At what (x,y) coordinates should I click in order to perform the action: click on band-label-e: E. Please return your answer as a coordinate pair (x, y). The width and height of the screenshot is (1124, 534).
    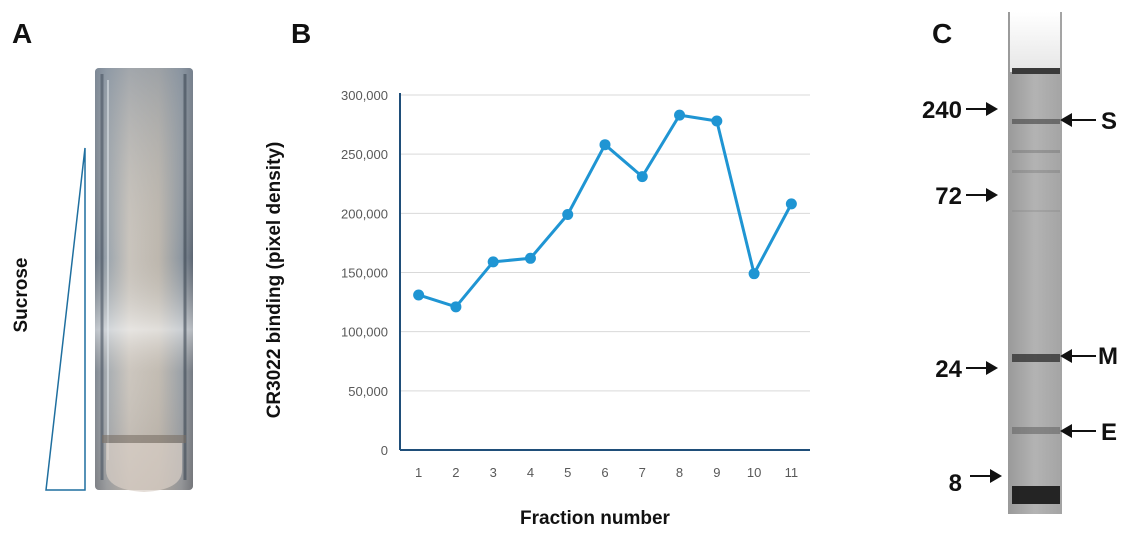
    Looking at the image, I should click on (1109, 432).